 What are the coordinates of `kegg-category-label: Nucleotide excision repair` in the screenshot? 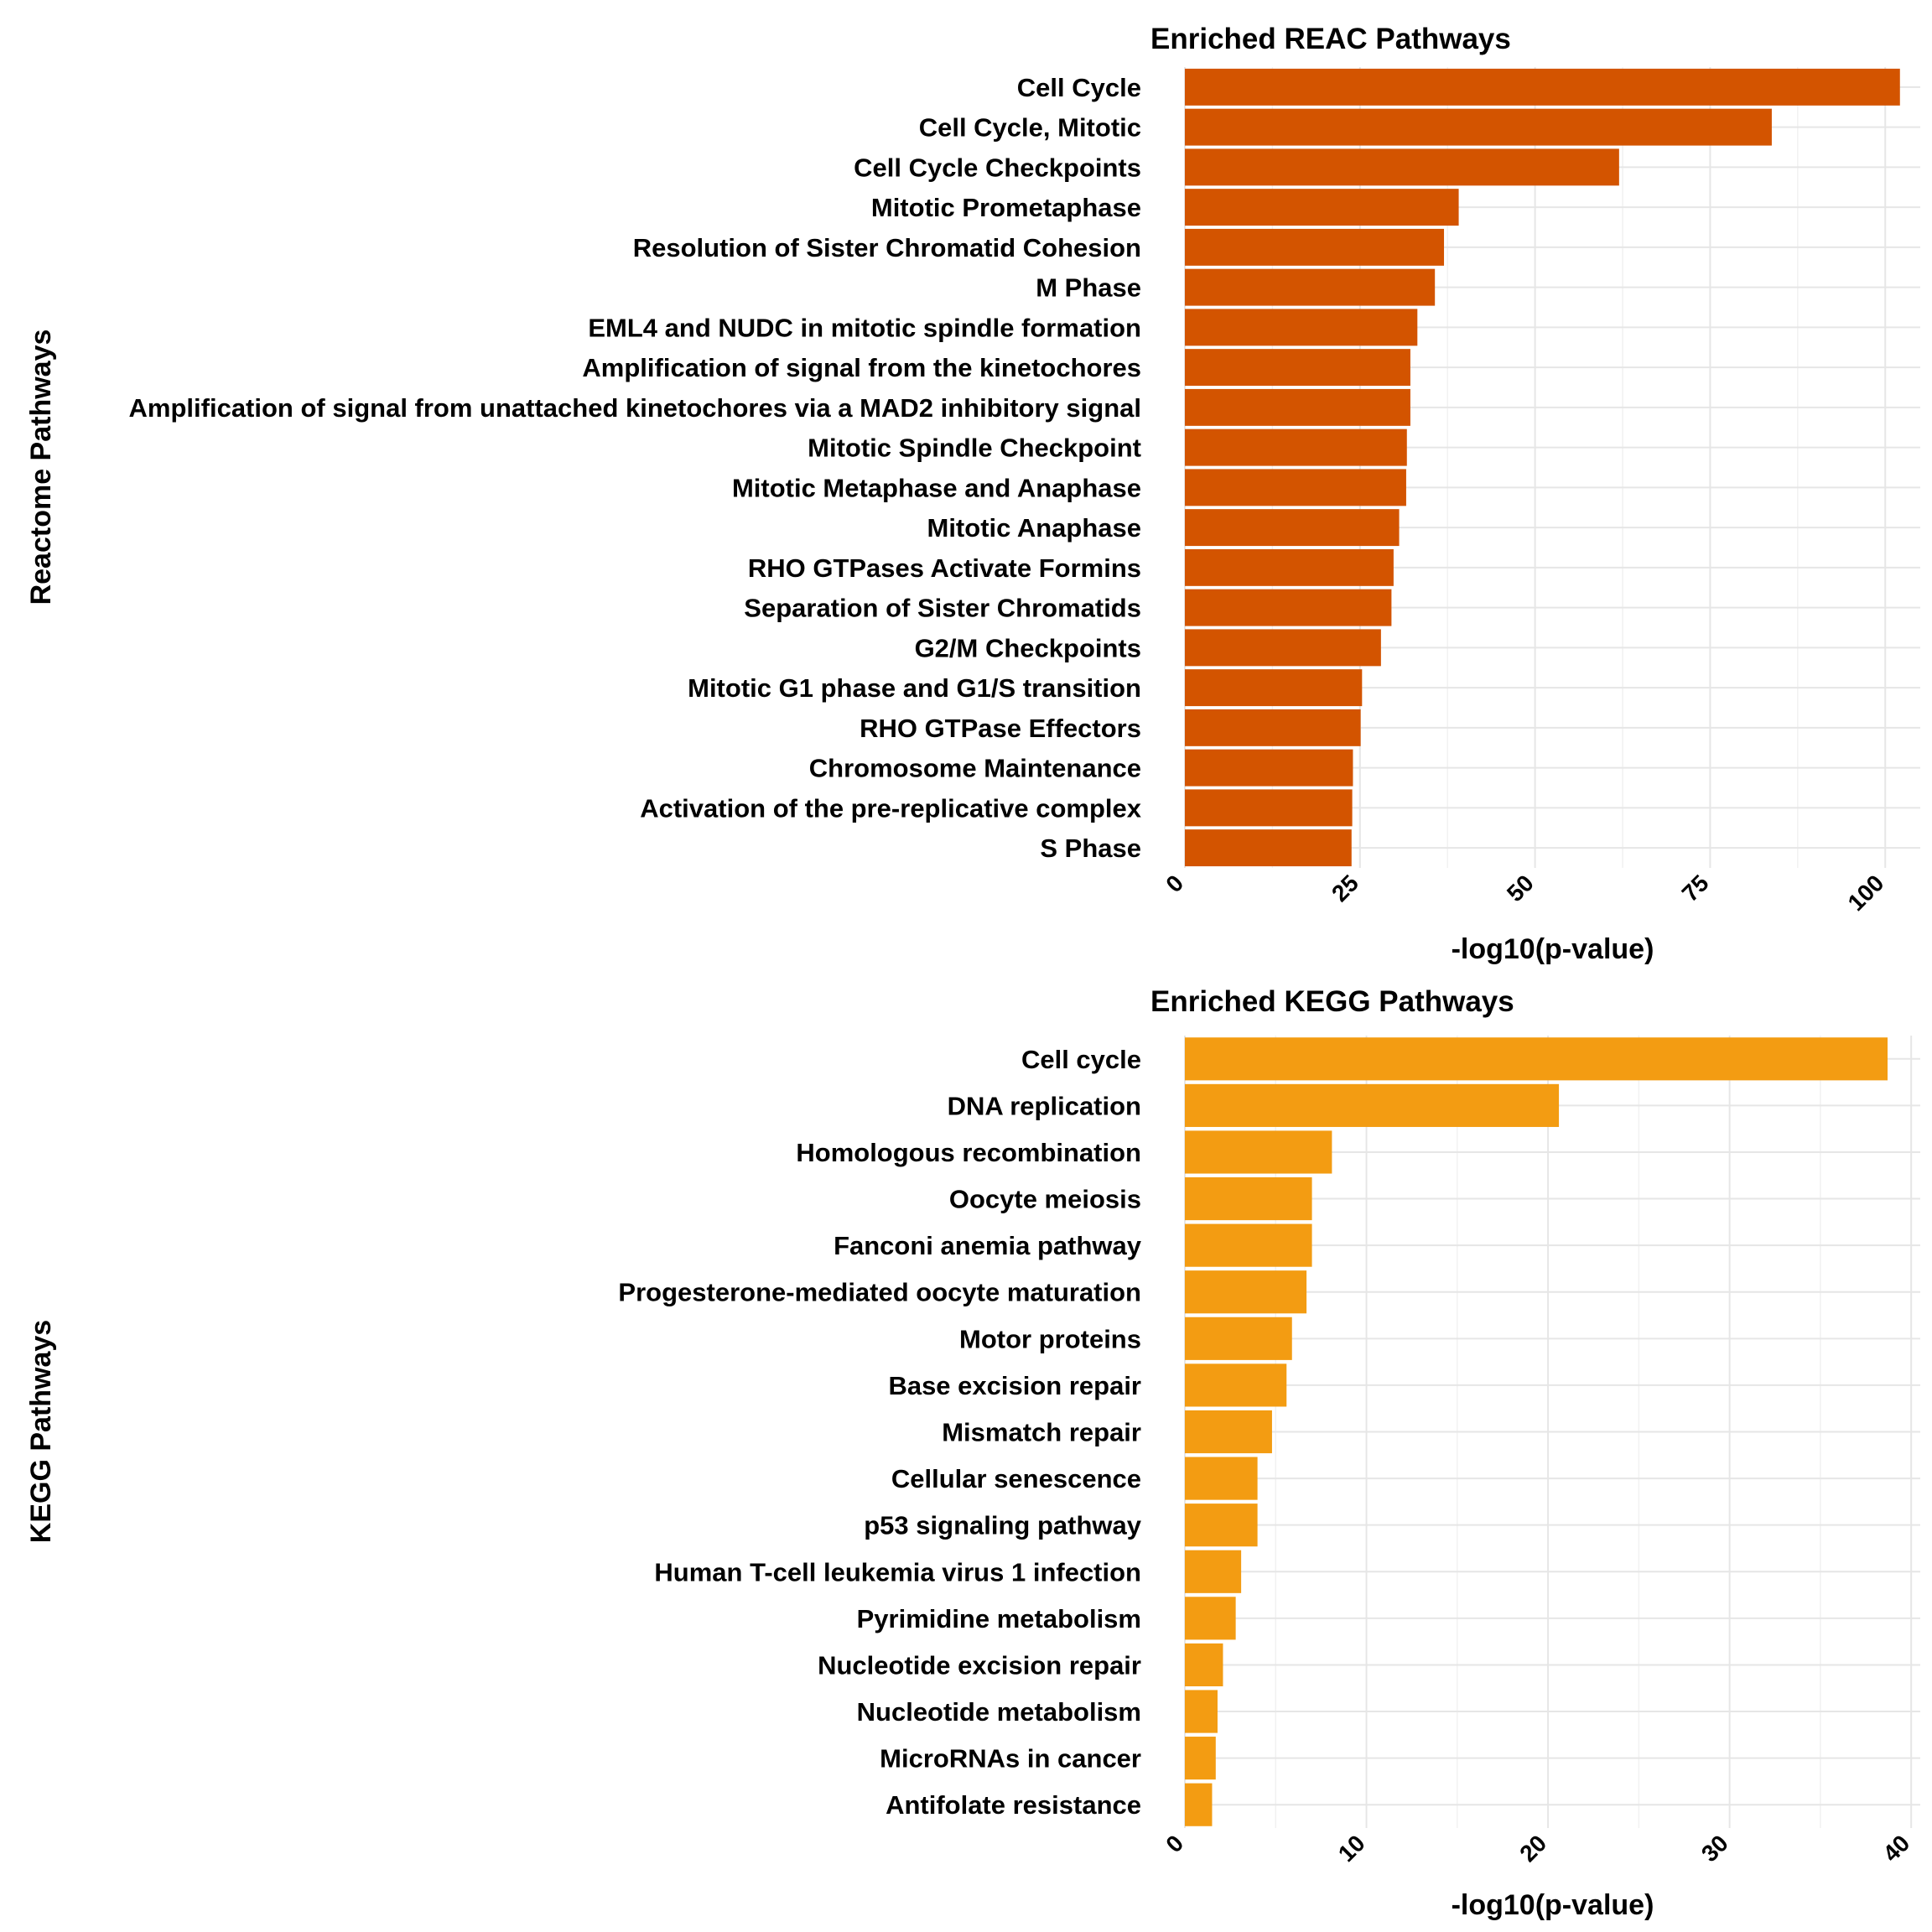 It's located at (979, 1665).